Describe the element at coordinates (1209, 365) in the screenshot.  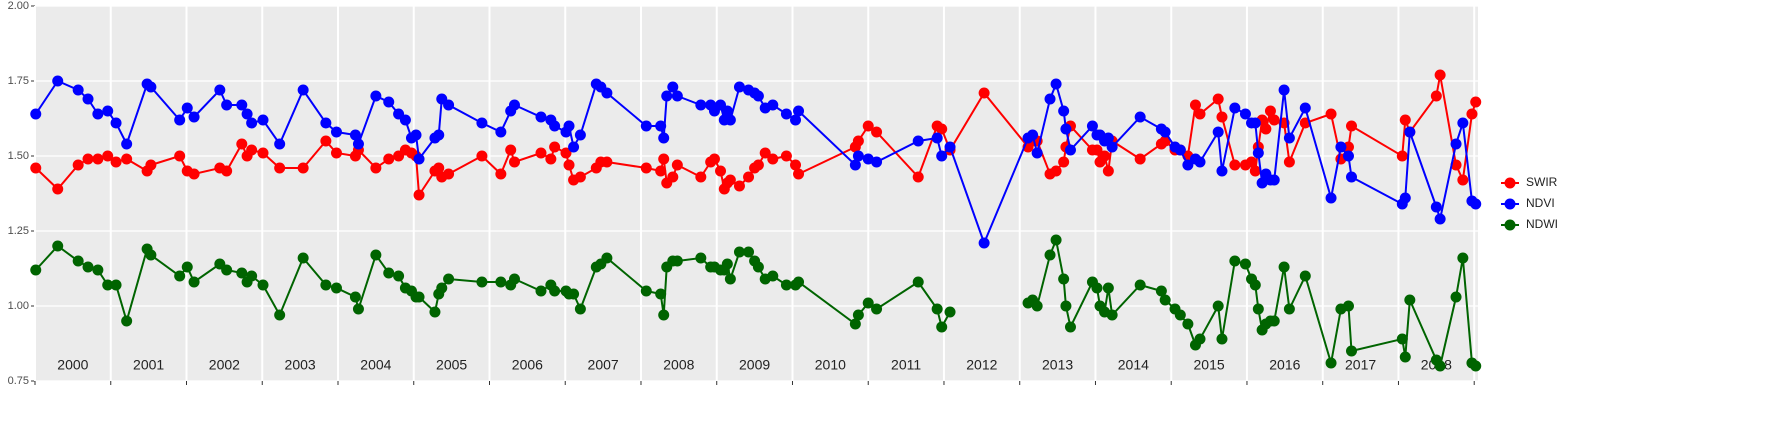
I see `year-label: 2015` at that location.